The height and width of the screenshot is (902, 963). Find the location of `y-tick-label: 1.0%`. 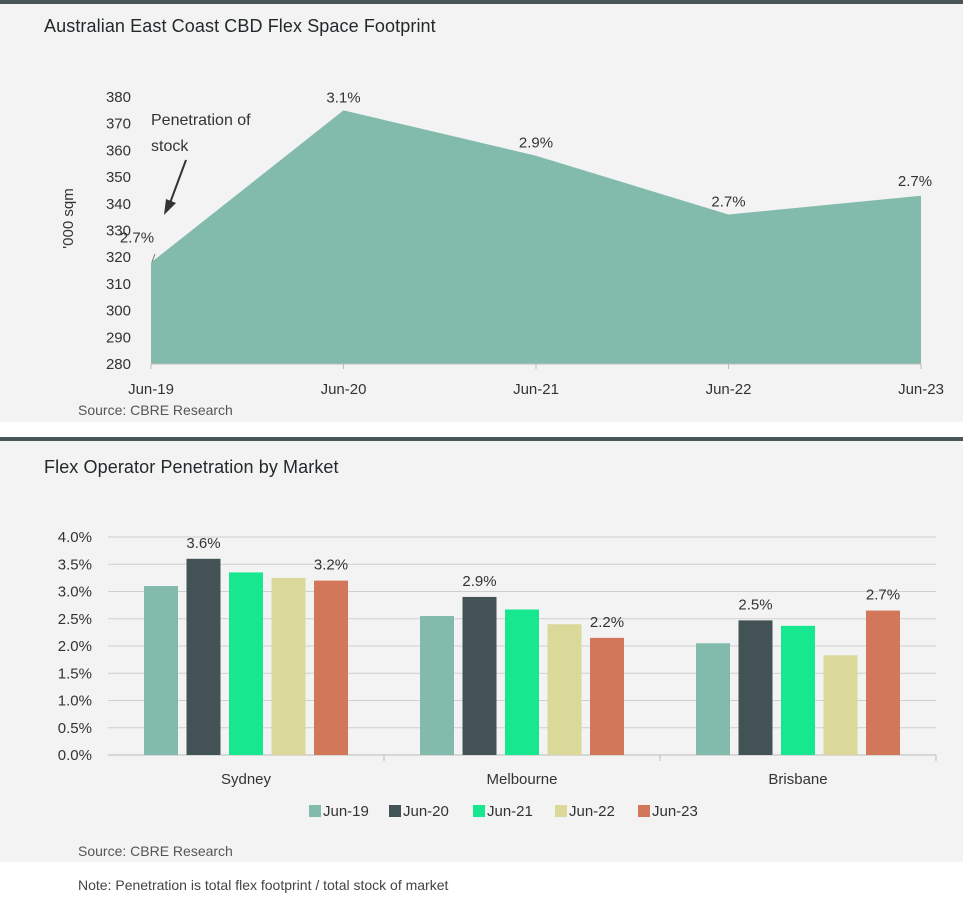

y-tick-label: 1.0% is located at coordinates (75, 701).